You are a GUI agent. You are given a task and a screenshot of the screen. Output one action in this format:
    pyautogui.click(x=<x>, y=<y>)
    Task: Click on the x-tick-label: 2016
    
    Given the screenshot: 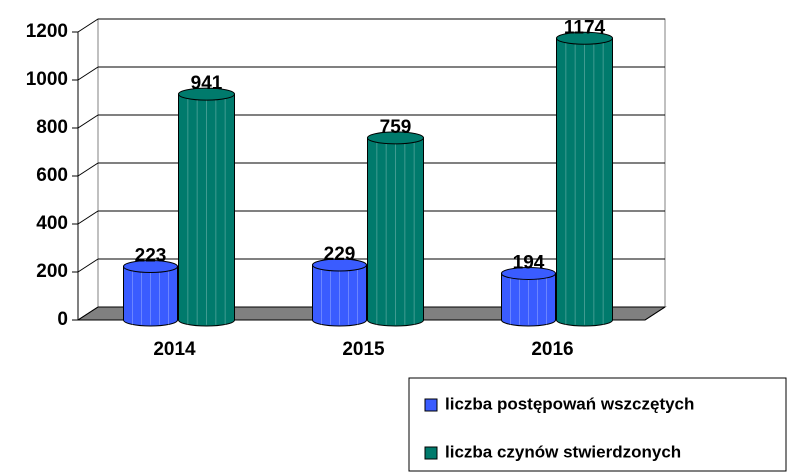 What is the action you would take?
    pyautogui.click(x=552, y=349)
    